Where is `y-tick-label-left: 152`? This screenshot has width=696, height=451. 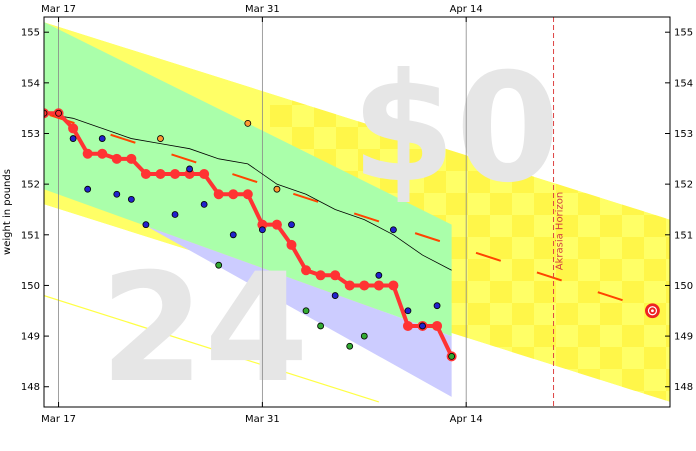
y-tick-label-left: 152 is located at coordinates (30, 185).